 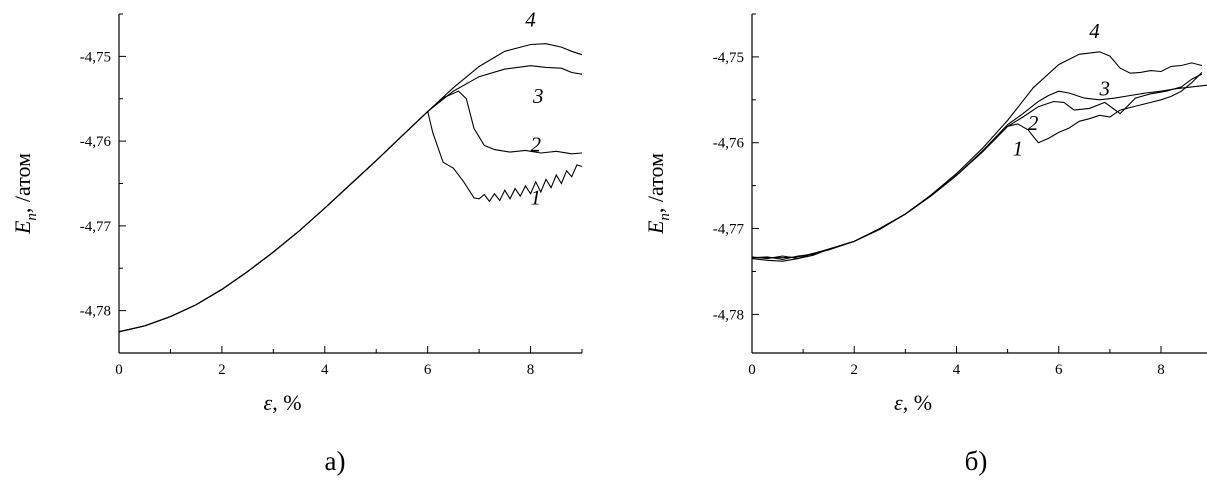 What do you see at coordinates (335, 461) in the screenshot?
I see `panel-label-a: а)` at bounding box center [335, 461].